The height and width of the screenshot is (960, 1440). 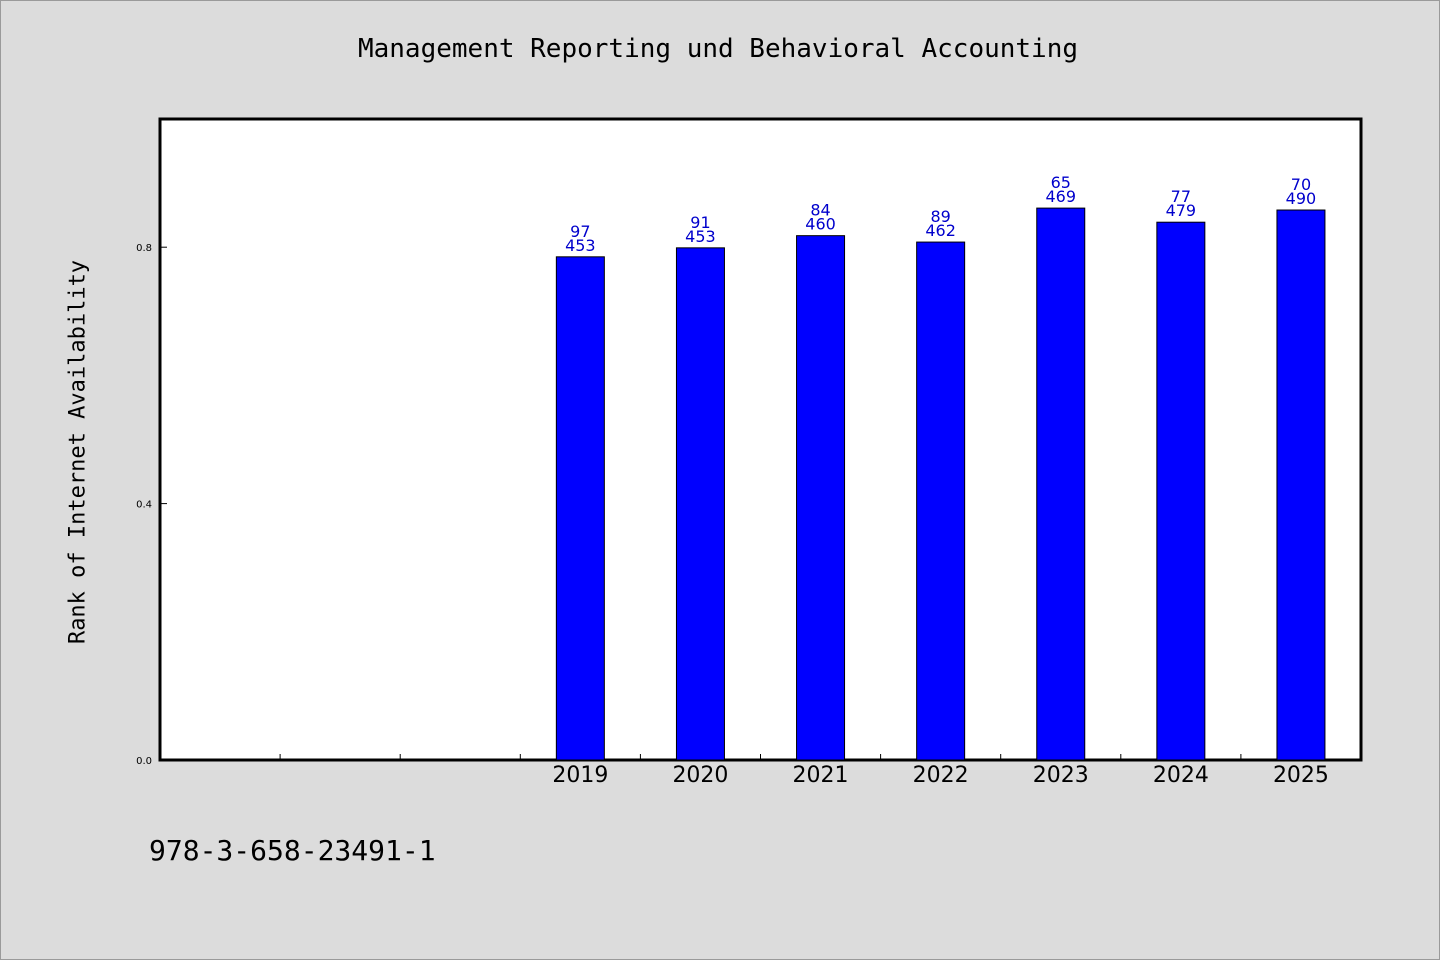 I want to click on bar-2025, so click(x=1301, y=485).